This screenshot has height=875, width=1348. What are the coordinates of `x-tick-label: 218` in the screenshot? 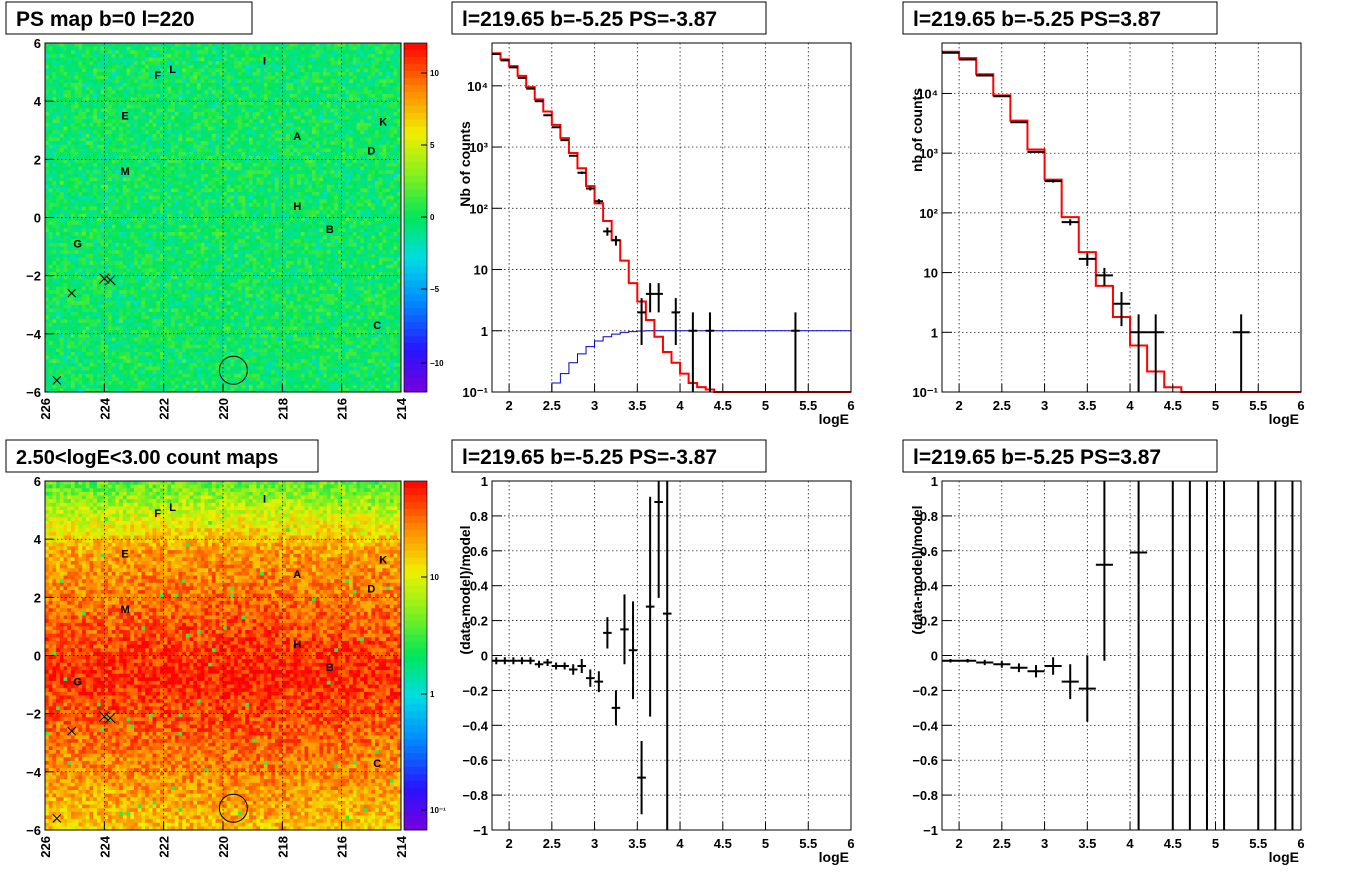 It's located at (282, 409).